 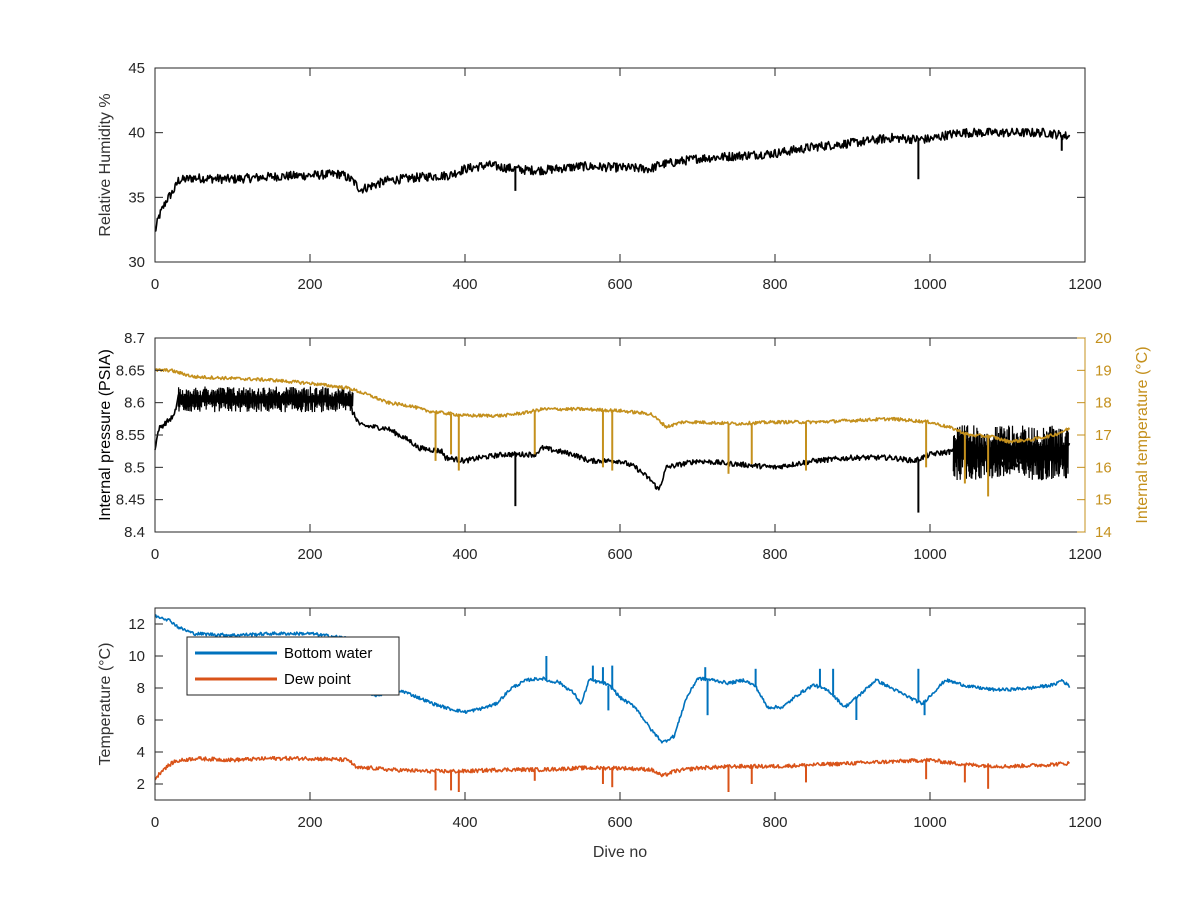 What do you see at coordinates (141, 784) in the screenshot?
I see `y-tick-label-bottom: 2` at bounding box center [141, 784].